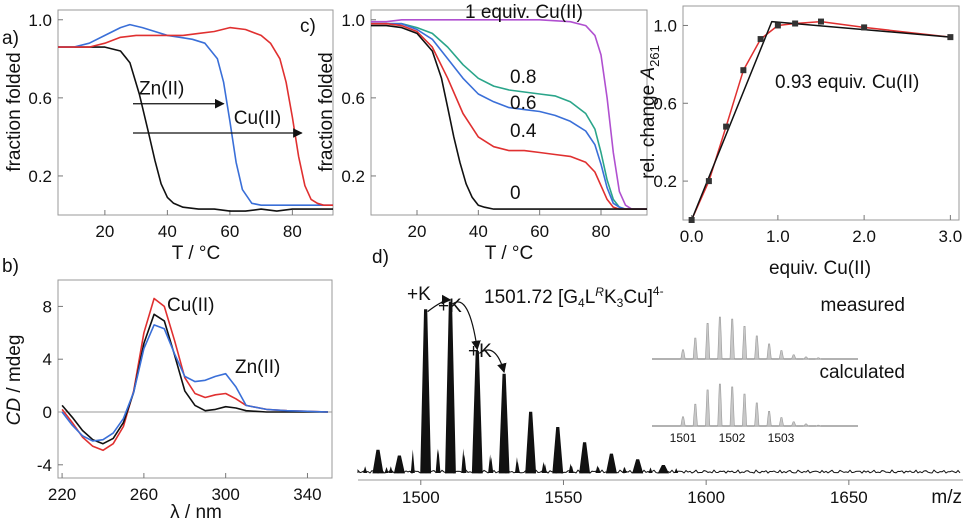 This screenshot has height=523, width=966. Describe the element at coordinates (104, 231) in the screenshot. I see `panel-a-xtick-label: 20` at that location.